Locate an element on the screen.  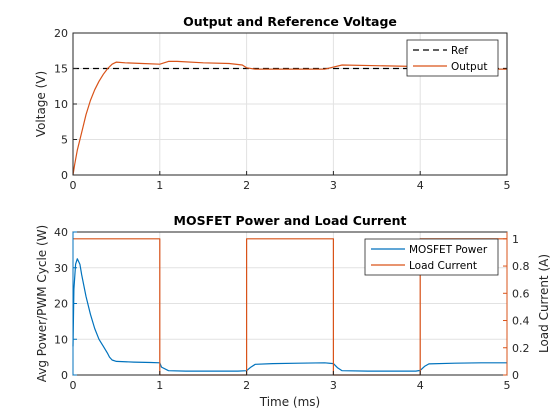
legend: MOSFET Power Load Current is located at coordinates (431, 257).